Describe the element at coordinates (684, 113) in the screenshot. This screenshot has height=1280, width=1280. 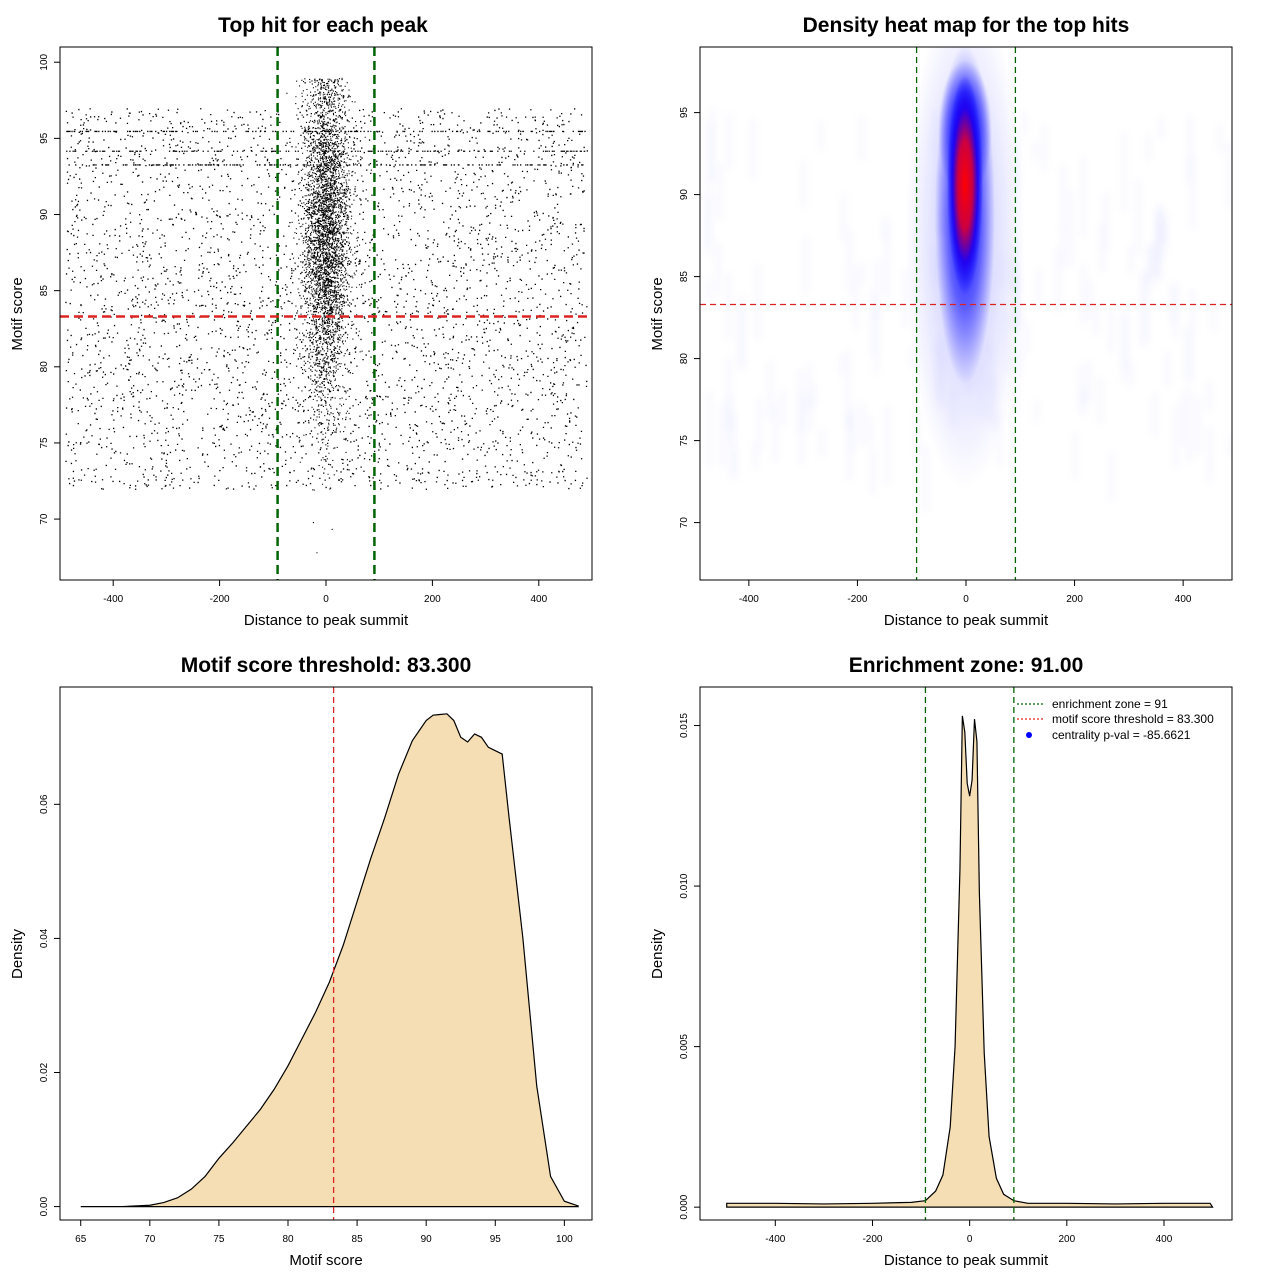
I see `y-tick-label: 95` at that location.